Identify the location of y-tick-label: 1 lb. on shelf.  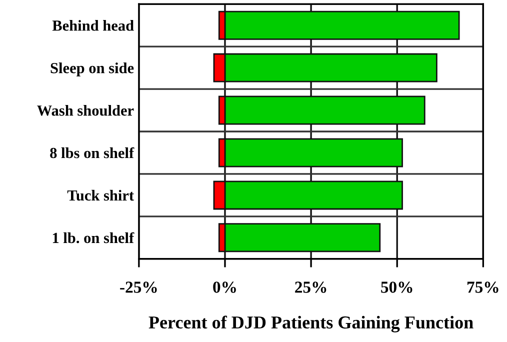
(93, 238).